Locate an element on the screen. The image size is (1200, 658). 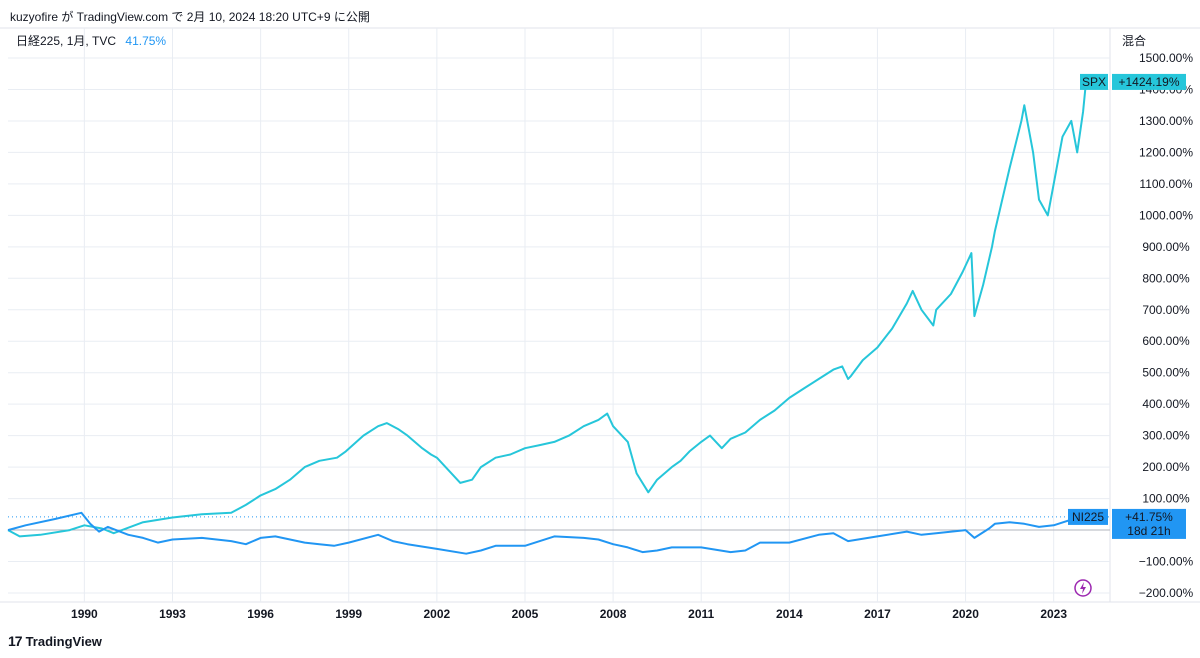
y-tick-label: 300.00% is located at coordinates (1166, 436).